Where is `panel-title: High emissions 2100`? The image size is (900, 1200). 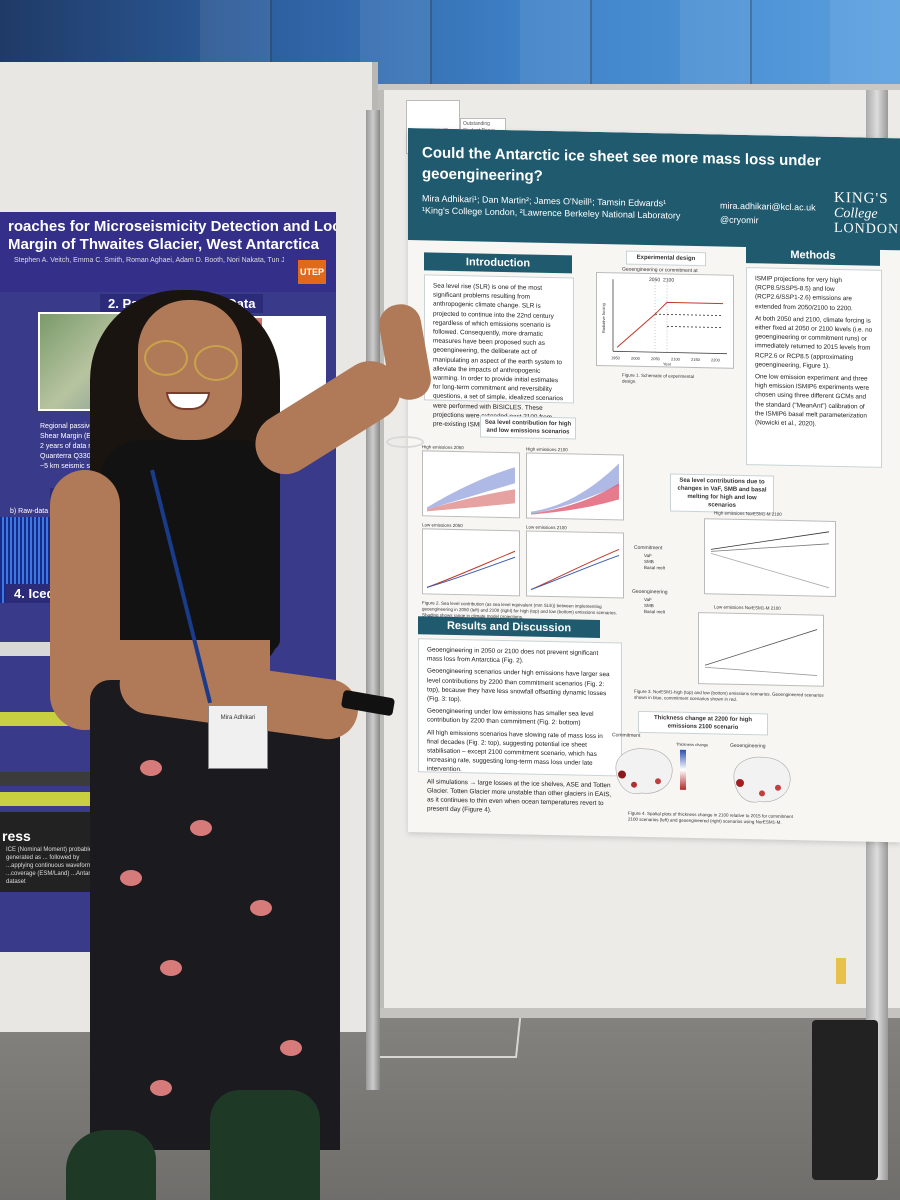 panel-title: High emissions 2100 is located at coordinates (547, 449).